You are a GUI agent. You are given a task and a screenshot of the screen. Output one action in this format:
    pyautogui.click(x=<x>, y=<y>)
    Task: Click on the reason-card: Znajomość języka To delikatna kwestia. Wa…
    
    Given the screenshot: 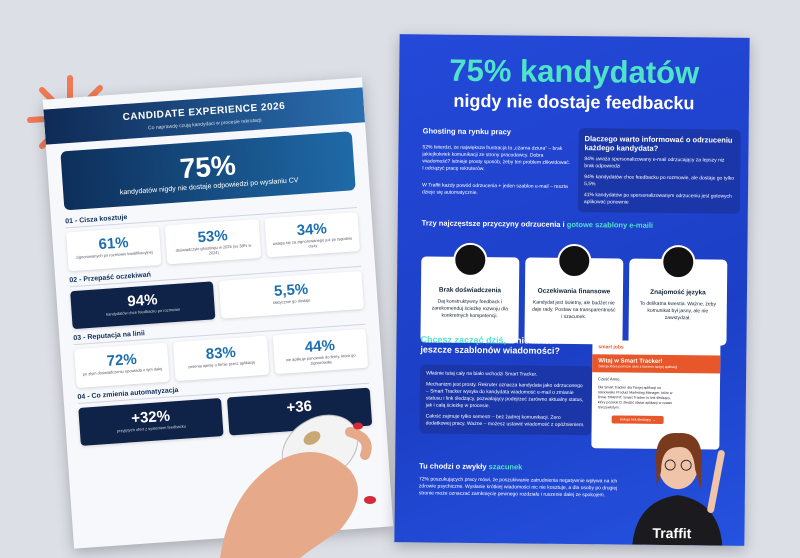 What is the action you would take?
    pyautogui.click(x=678, y=295)
    